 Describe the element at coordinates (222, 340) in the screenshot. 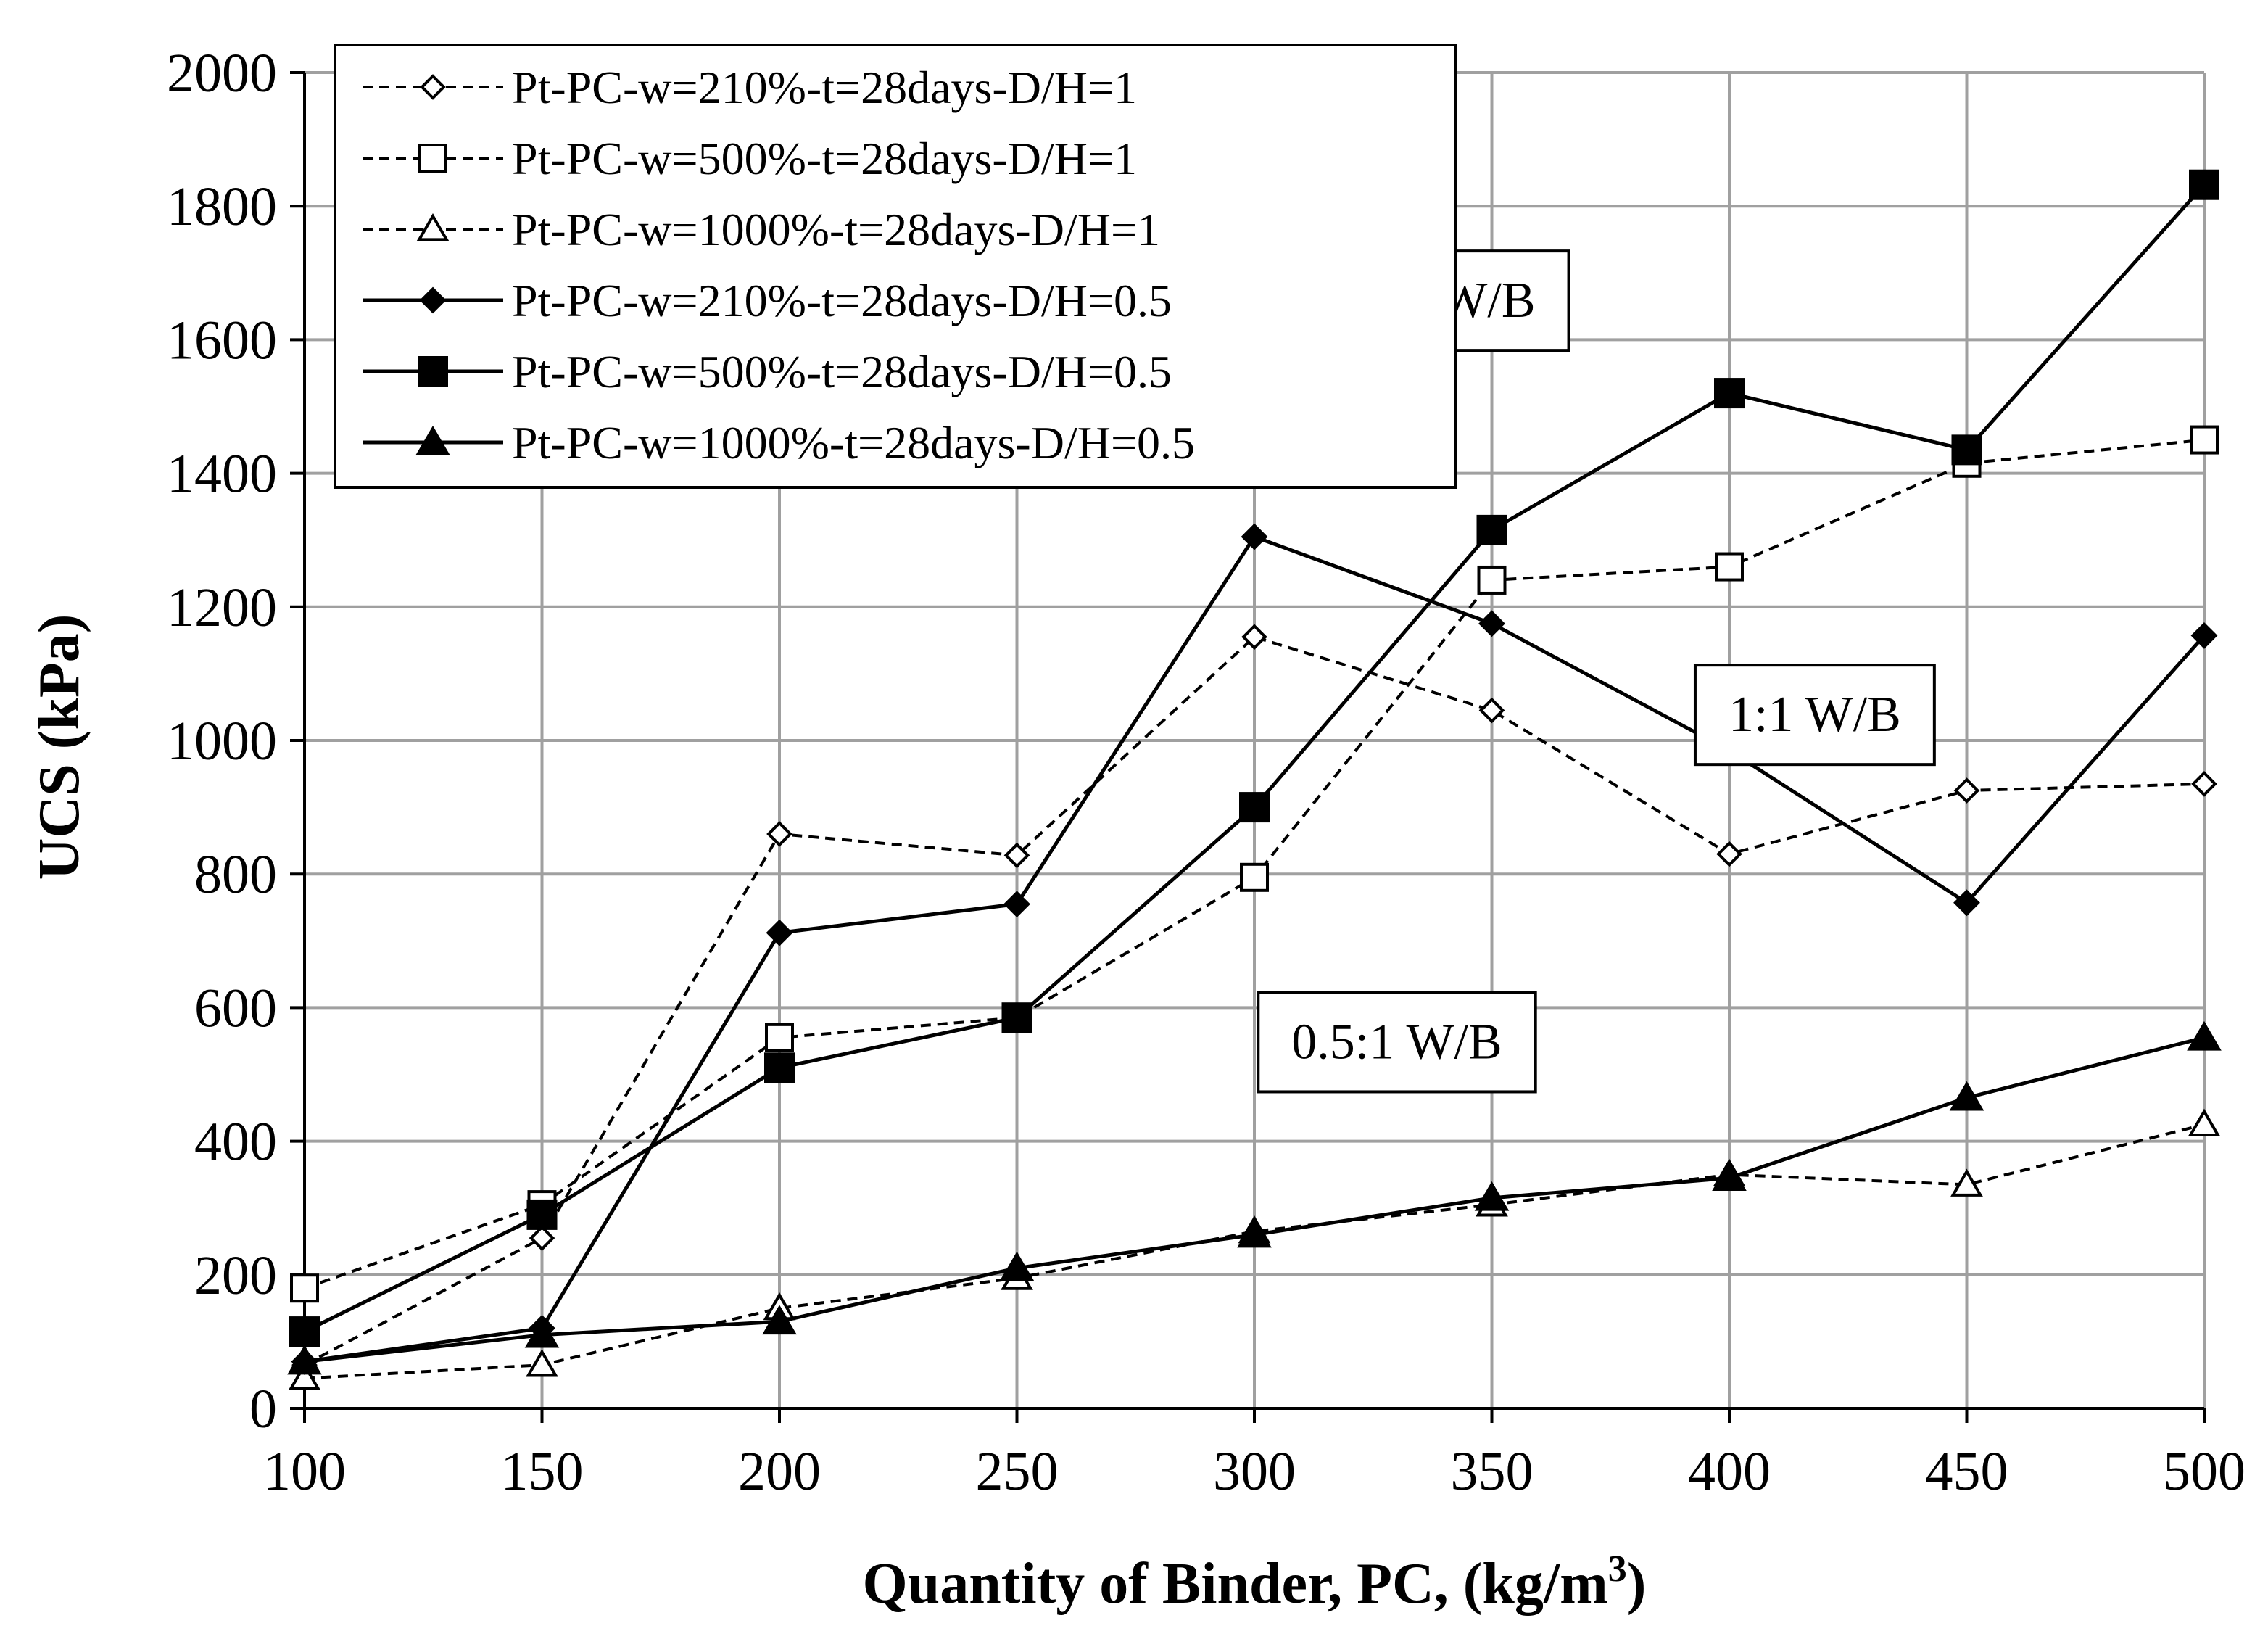

I see `y-tick-label-1600: 1600` at that location.